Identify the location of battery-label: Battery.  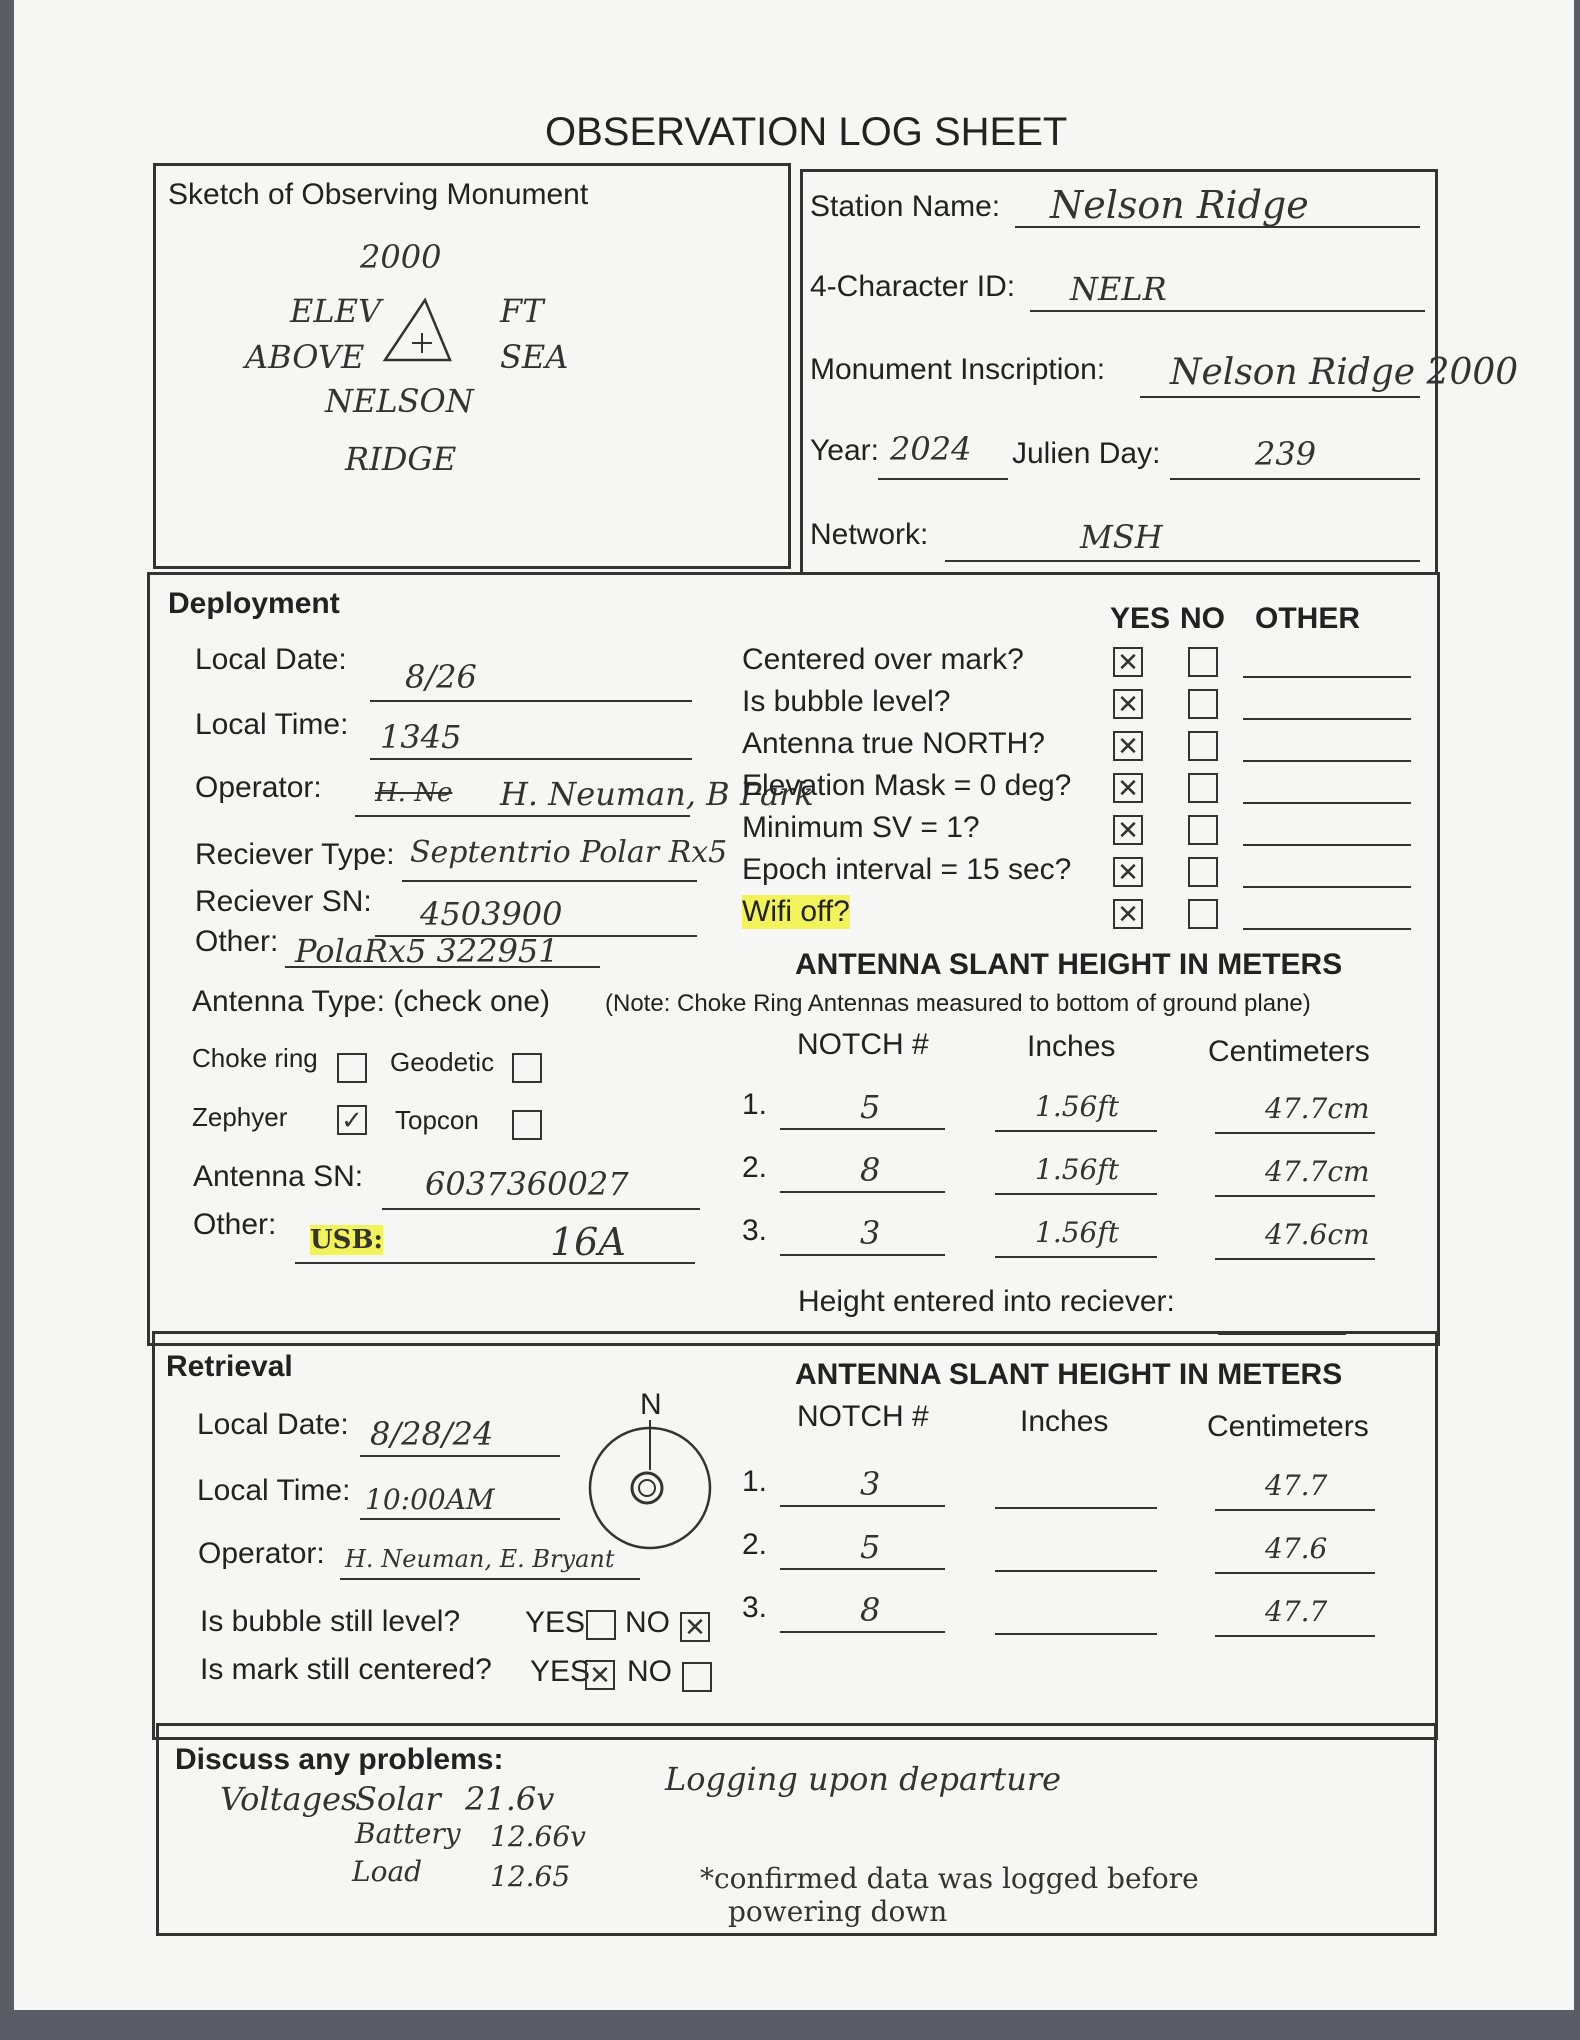
(408, 1833).